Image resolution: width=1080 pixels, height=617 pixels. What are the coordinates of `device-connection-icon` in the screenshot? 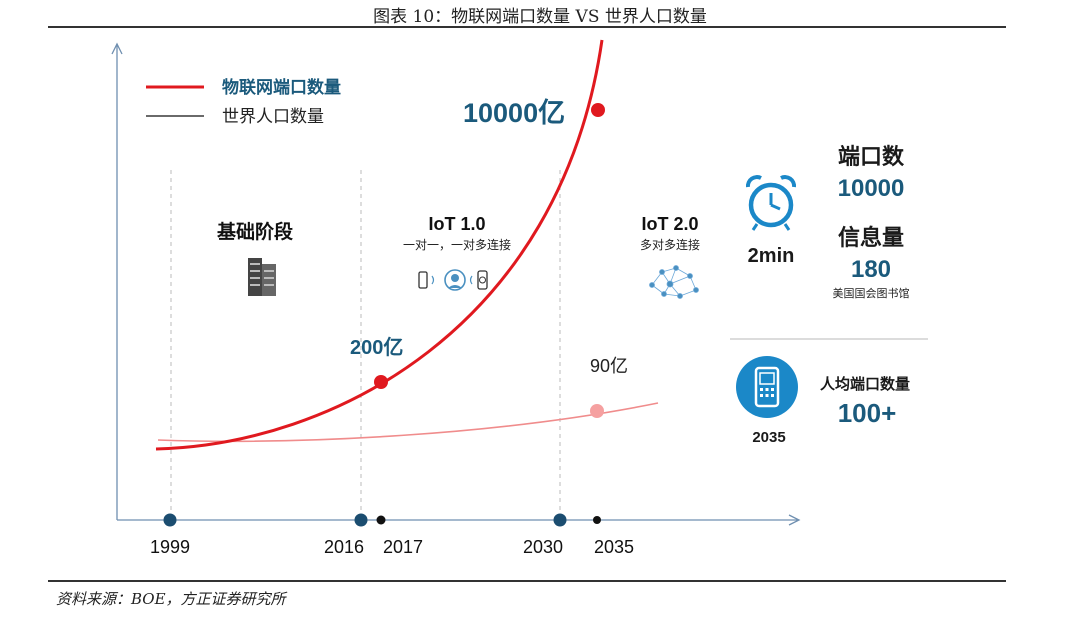 It's located at (453, 280).